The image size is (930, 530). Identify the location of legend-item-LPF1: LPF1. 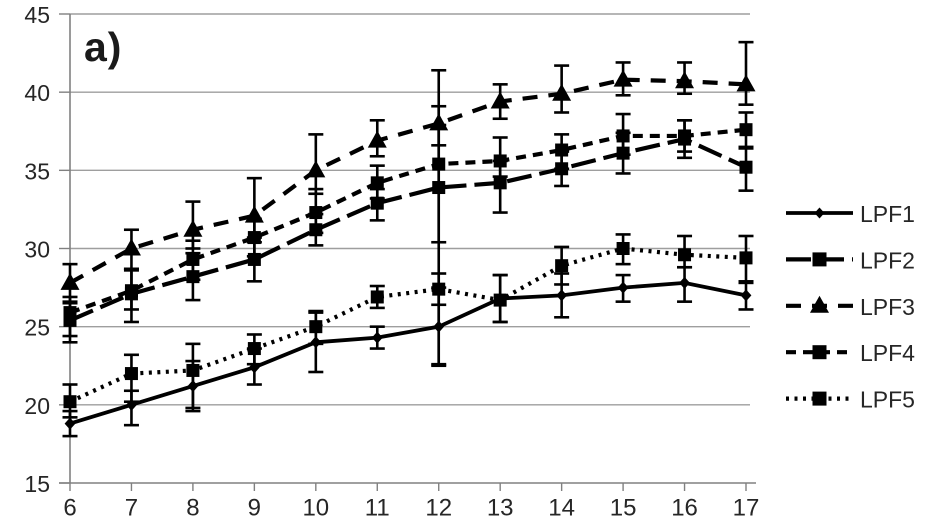
(850, 214).